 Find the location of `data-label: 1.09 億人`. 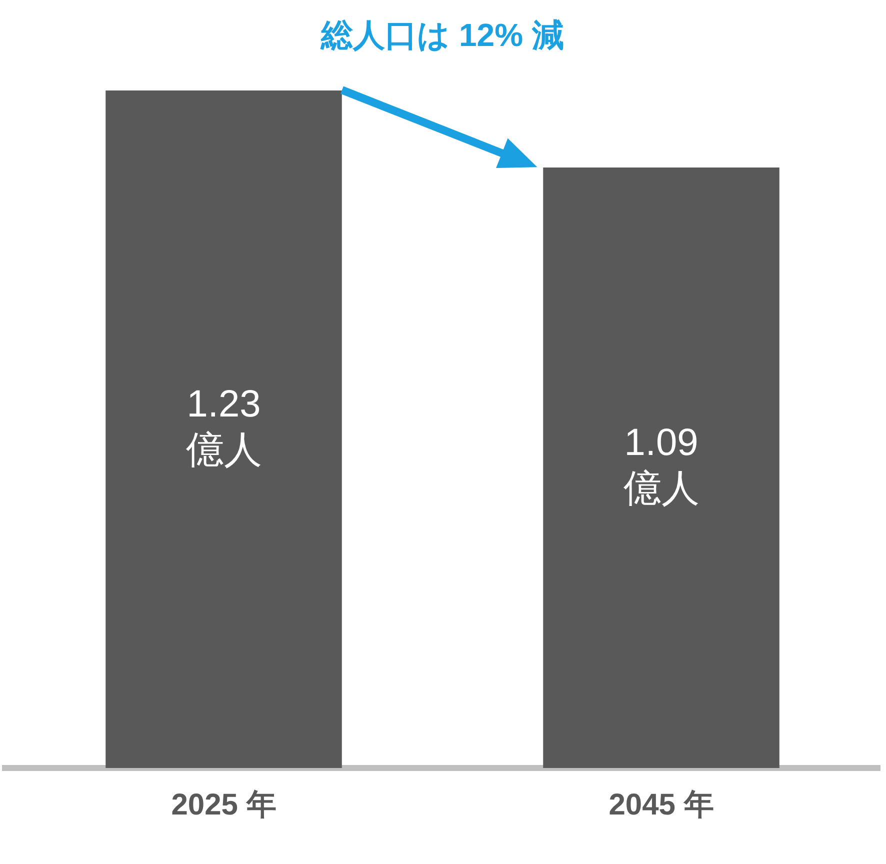

data-label: 1.09 億人 is located at coordinates (661, 466).